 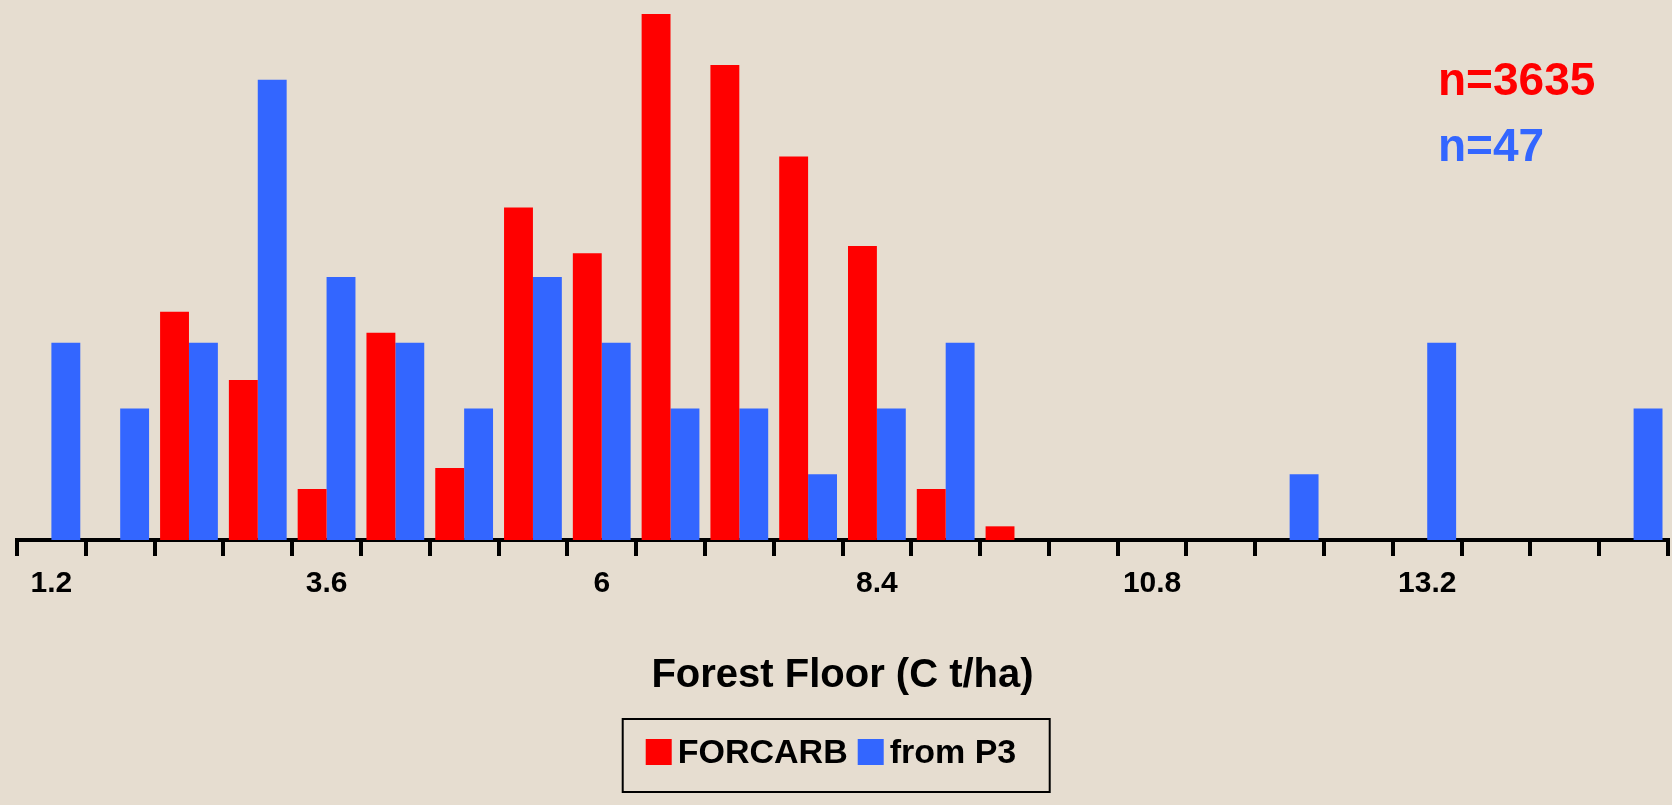 What do you see at coordinates (602, 582) in the screenshot?
I see `x-tick-label: 6` at bounding box center [602, 582].